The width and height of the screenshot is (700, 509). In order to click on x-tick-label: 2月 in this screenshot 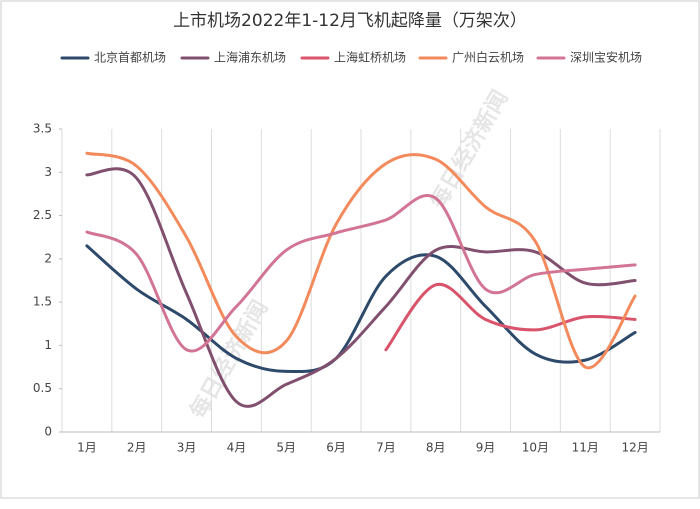, I will do `click(137, 448)`.